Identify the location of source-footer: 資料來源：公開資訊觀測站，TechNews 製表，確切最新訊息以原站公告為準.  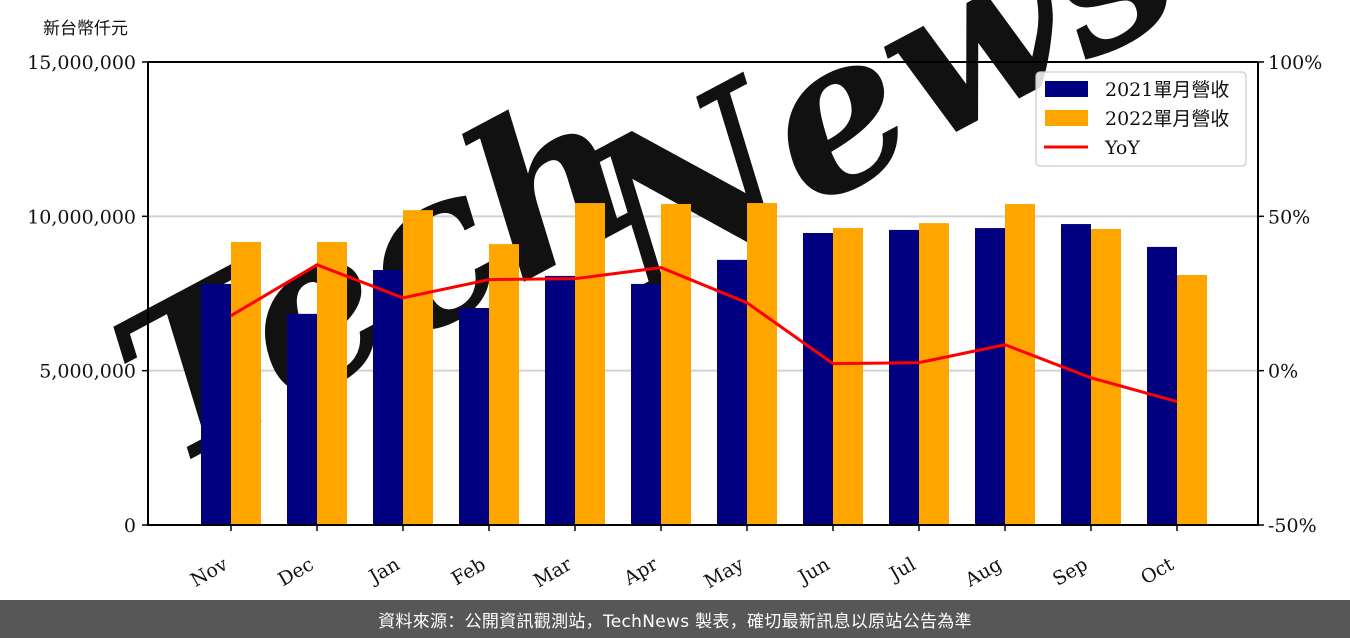
(675, 619).